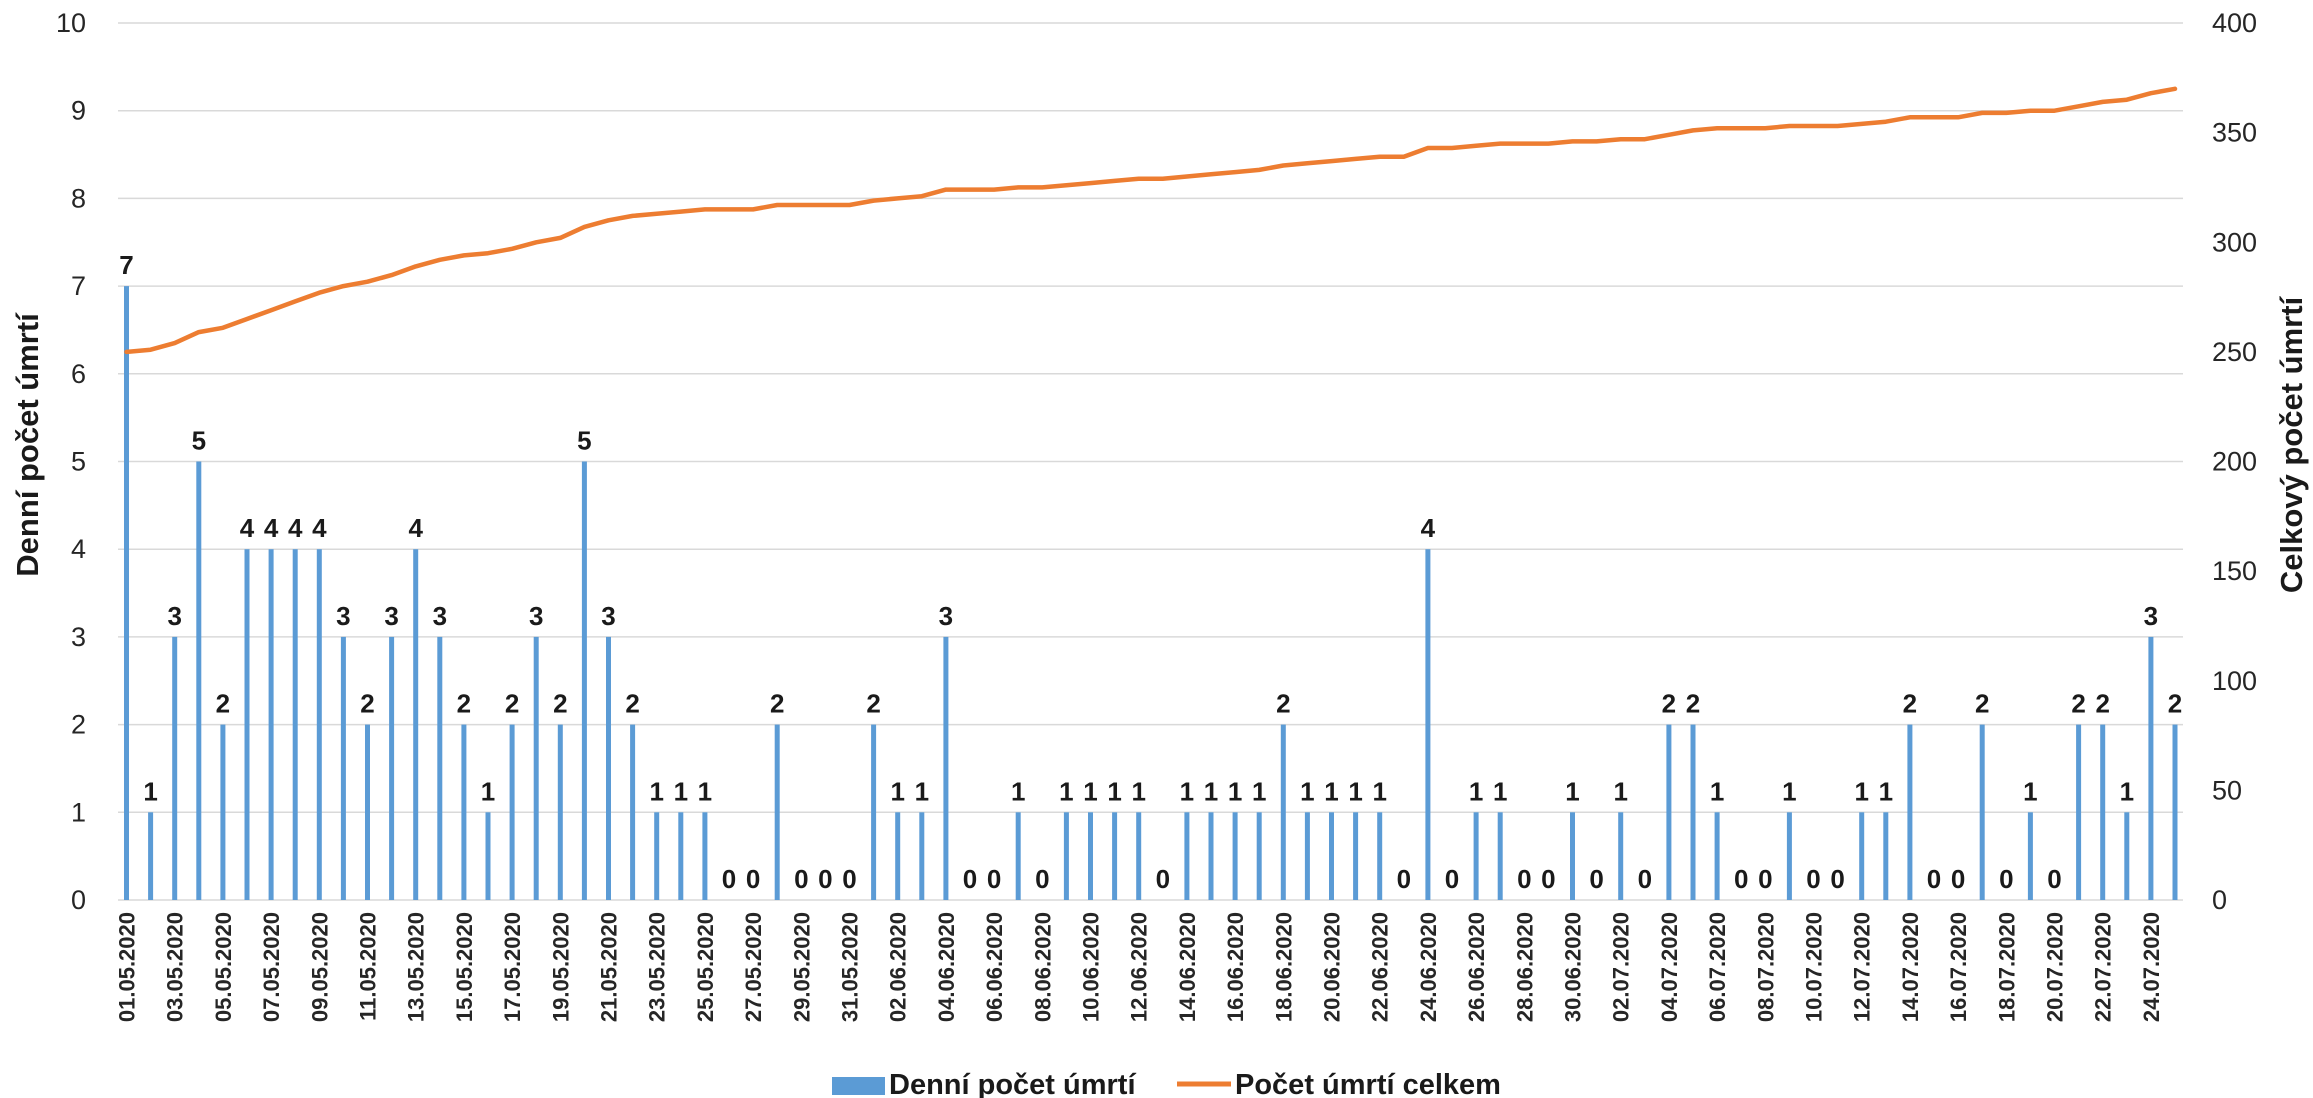  What do you see at coordinates (512, 967) in the screenshot?
I see `x-tick-label: 17.05.2020` at bounding box center [512, 967].